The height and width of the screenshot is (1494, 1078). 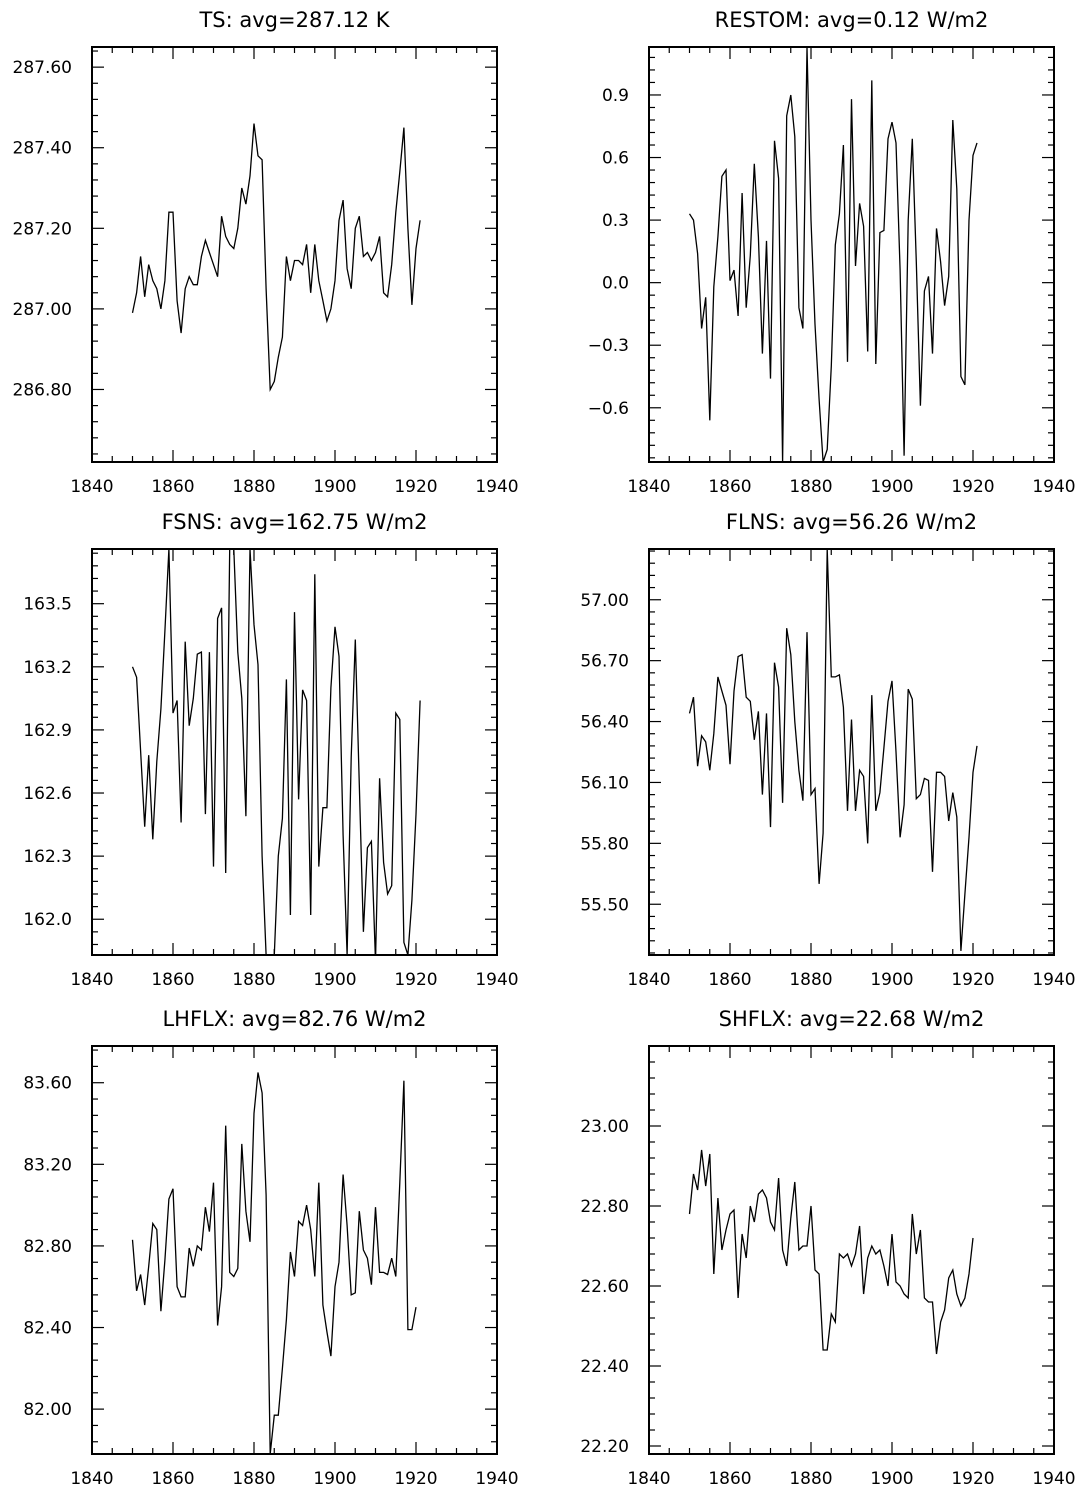 I want to click on y-tick-label: 22.60, so click(x=604, y=1287).